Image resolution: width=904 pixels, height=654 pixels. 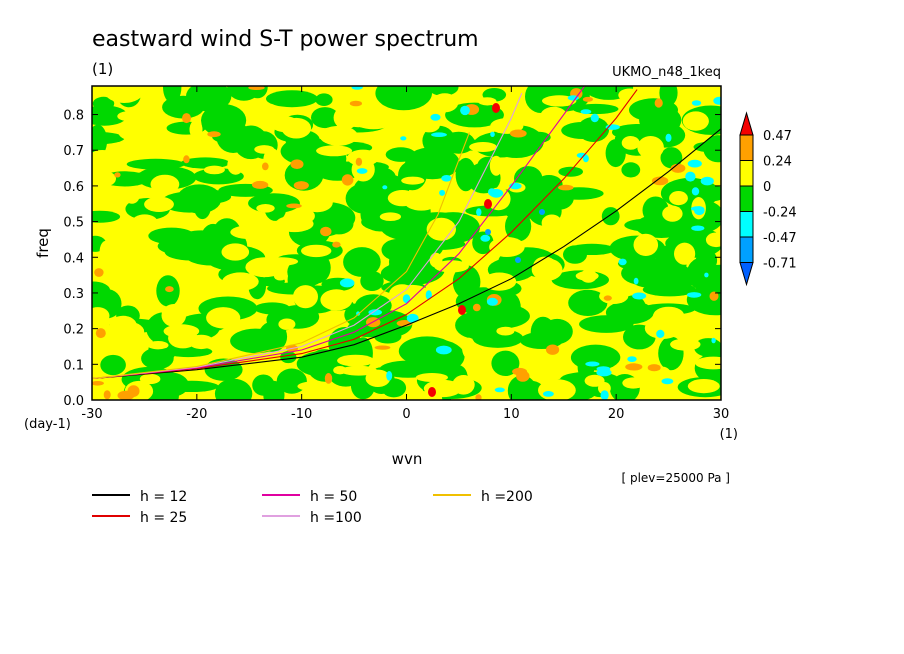 I want to click on legend-label: h =200, so click(x=507, y=497).